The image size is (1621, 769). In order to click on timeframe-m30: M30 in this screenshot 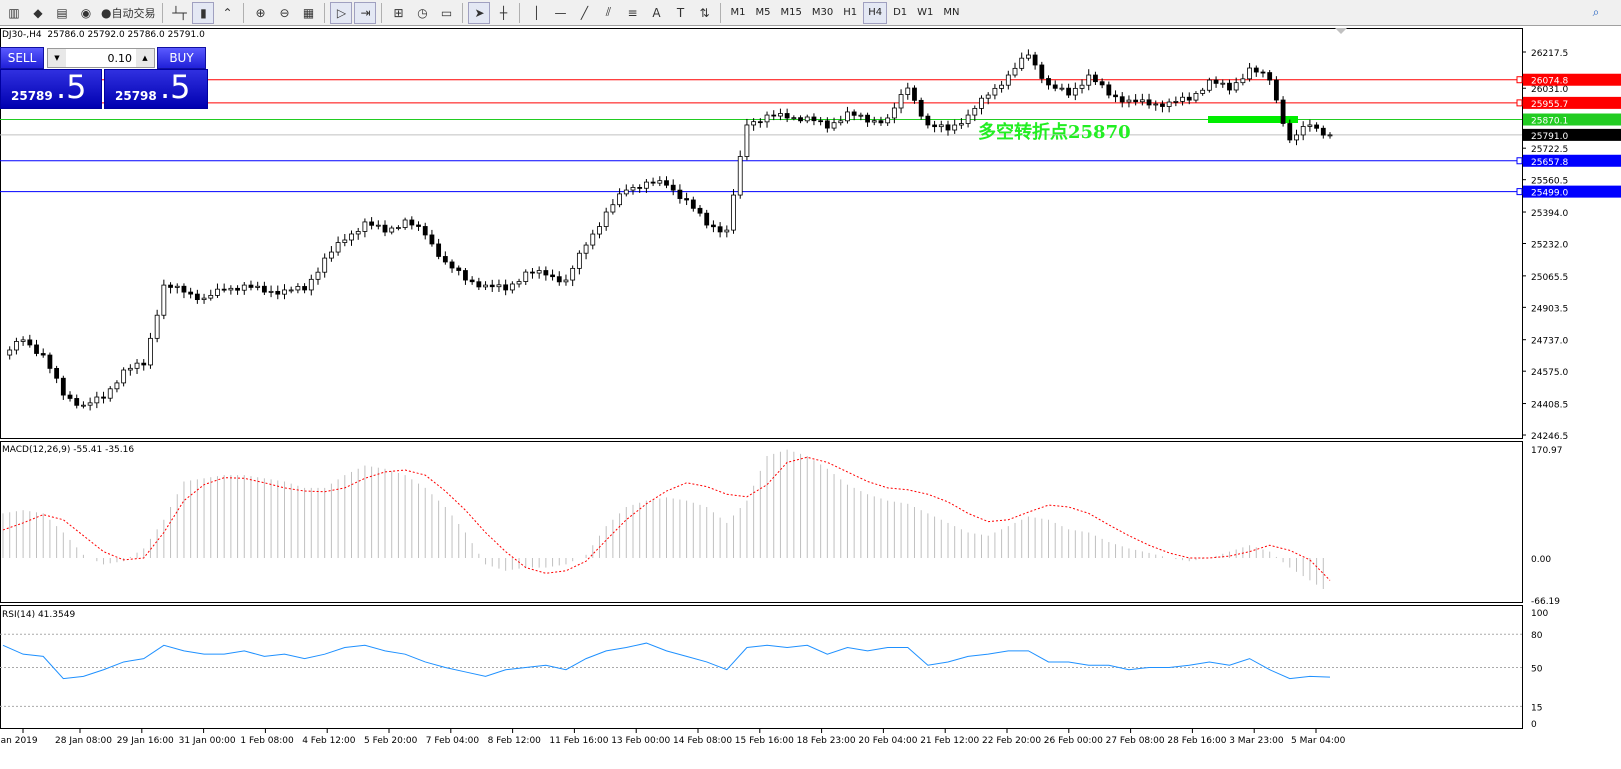, I will do `click(822, 12)`.